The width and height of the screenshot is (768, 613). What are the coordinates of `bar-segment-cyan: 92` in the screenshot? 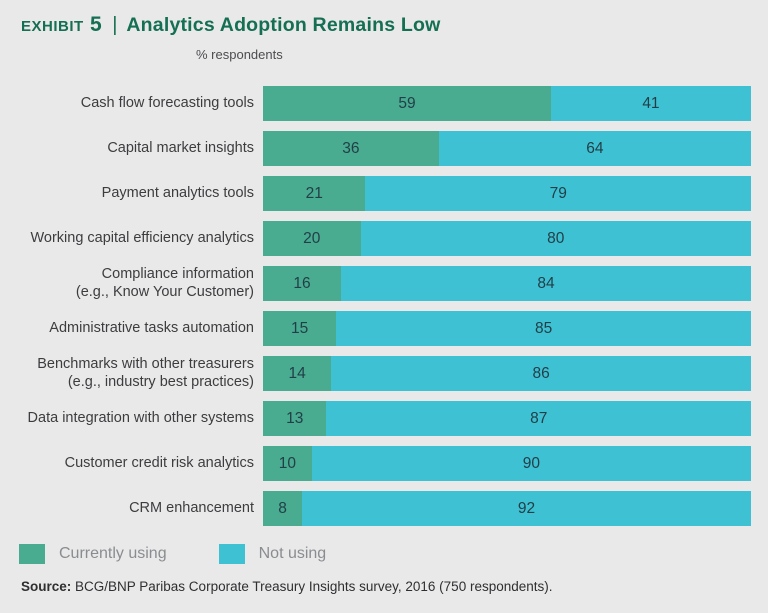 It's located at (526, 508).